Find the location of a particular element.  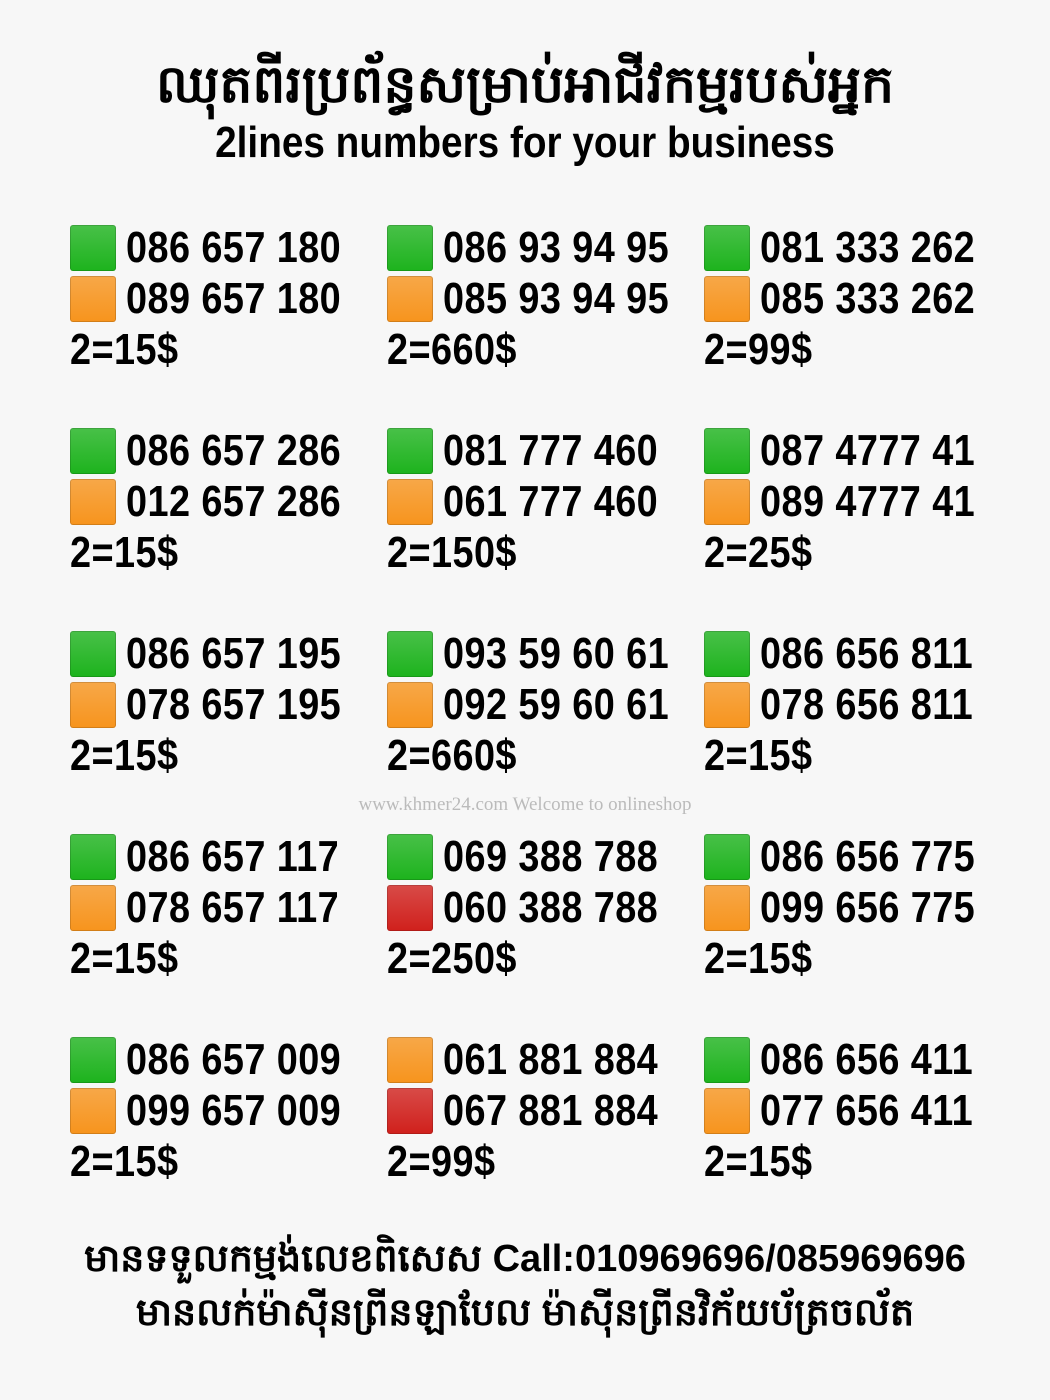

phone-number: 092 59 60 61 is located at coordinates (556, 704).